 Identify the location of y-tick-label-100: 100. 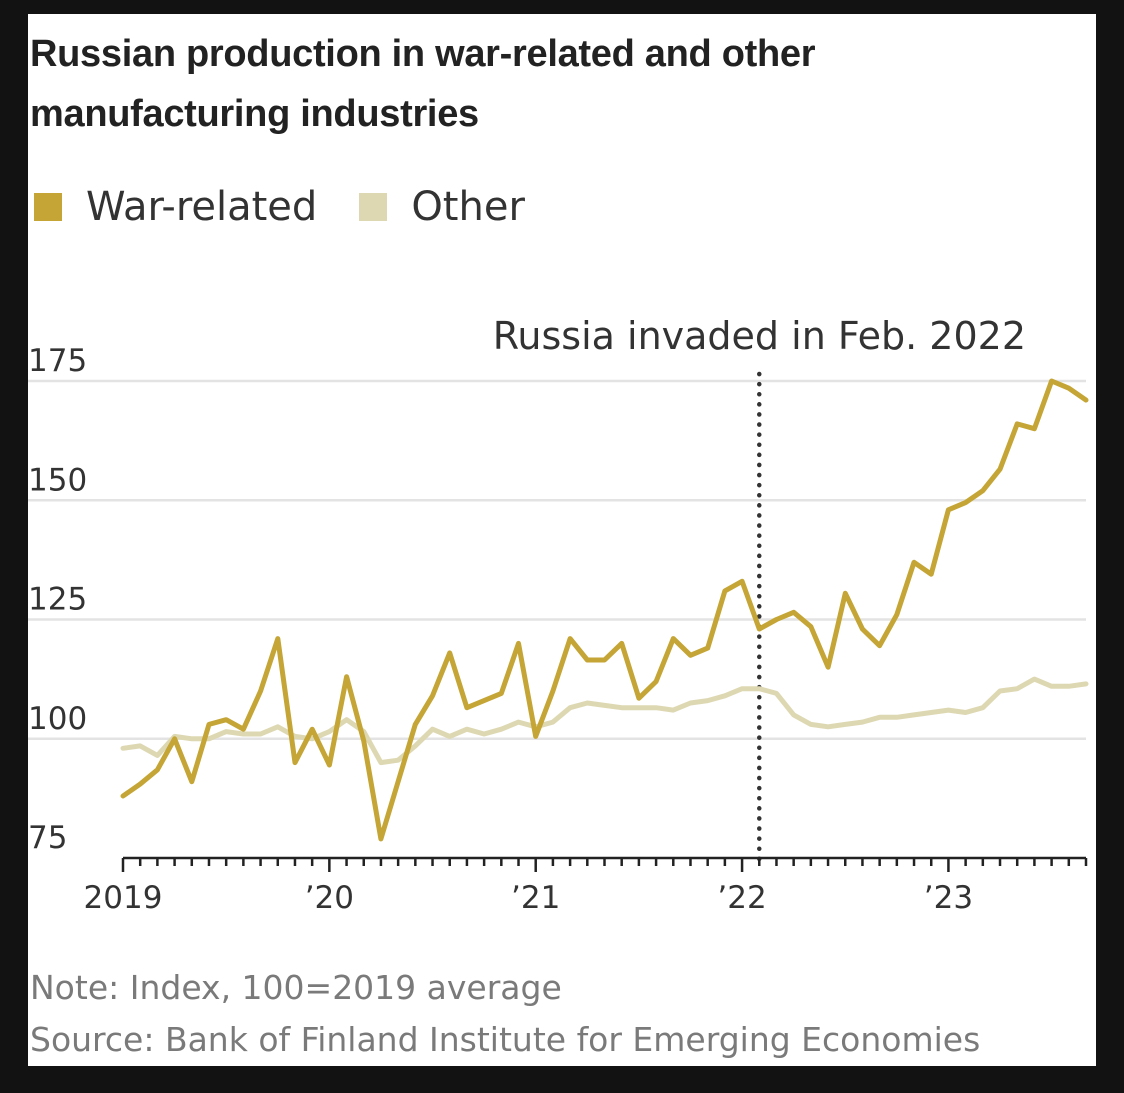
(57, 719).